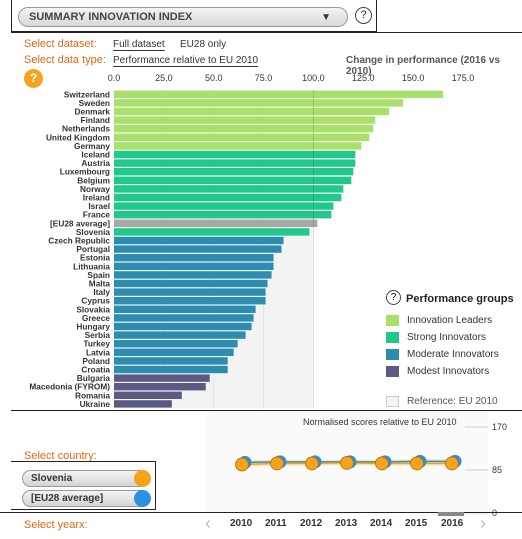 This screenshot has width=522, height=539. Describe the element at coordinates (392, 371) in the screenshot. I see `modest-swatch` at that location.